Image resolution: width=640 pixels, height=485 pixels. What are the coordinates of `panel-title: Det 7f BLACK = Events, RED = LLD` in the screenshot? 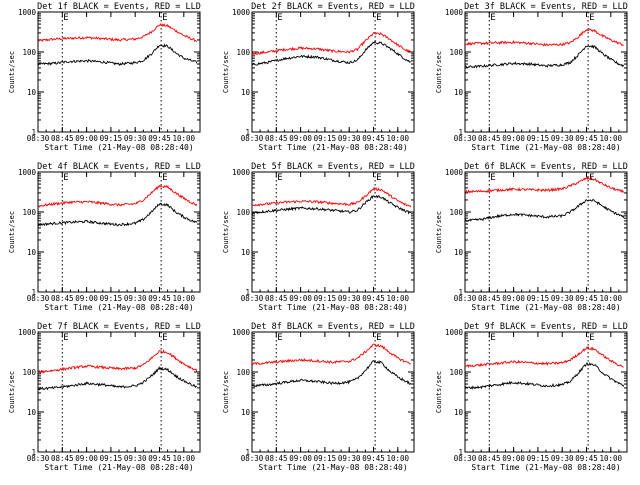 It's located at (119, 327).